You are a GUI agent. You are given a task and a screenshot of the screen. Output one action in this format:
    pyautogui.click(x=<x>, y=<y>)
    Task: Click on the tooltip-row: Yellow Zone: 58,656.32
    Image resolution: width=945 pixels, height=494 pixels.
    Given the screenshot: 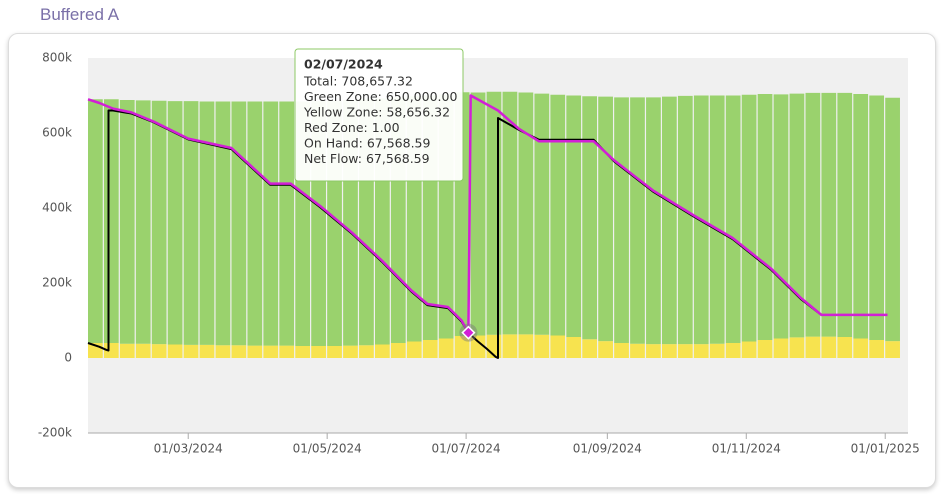 What is the action you would take?
    pyautogui.click(x=376, y=112)
    